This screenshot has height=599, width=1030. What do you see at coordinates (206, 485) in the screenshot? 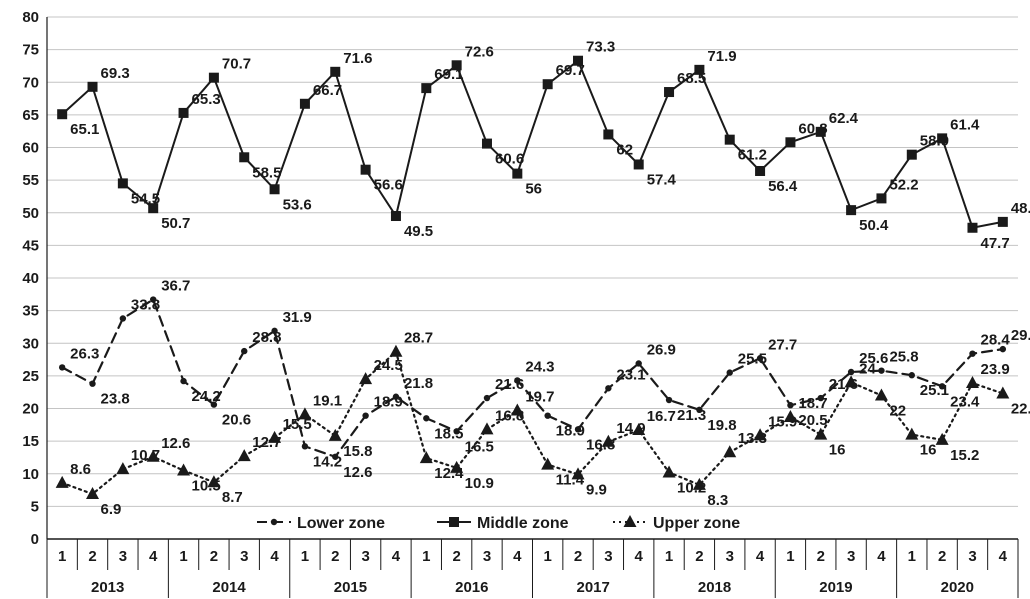
I see `data-label: 10.5` at bounding box center [206, 485].